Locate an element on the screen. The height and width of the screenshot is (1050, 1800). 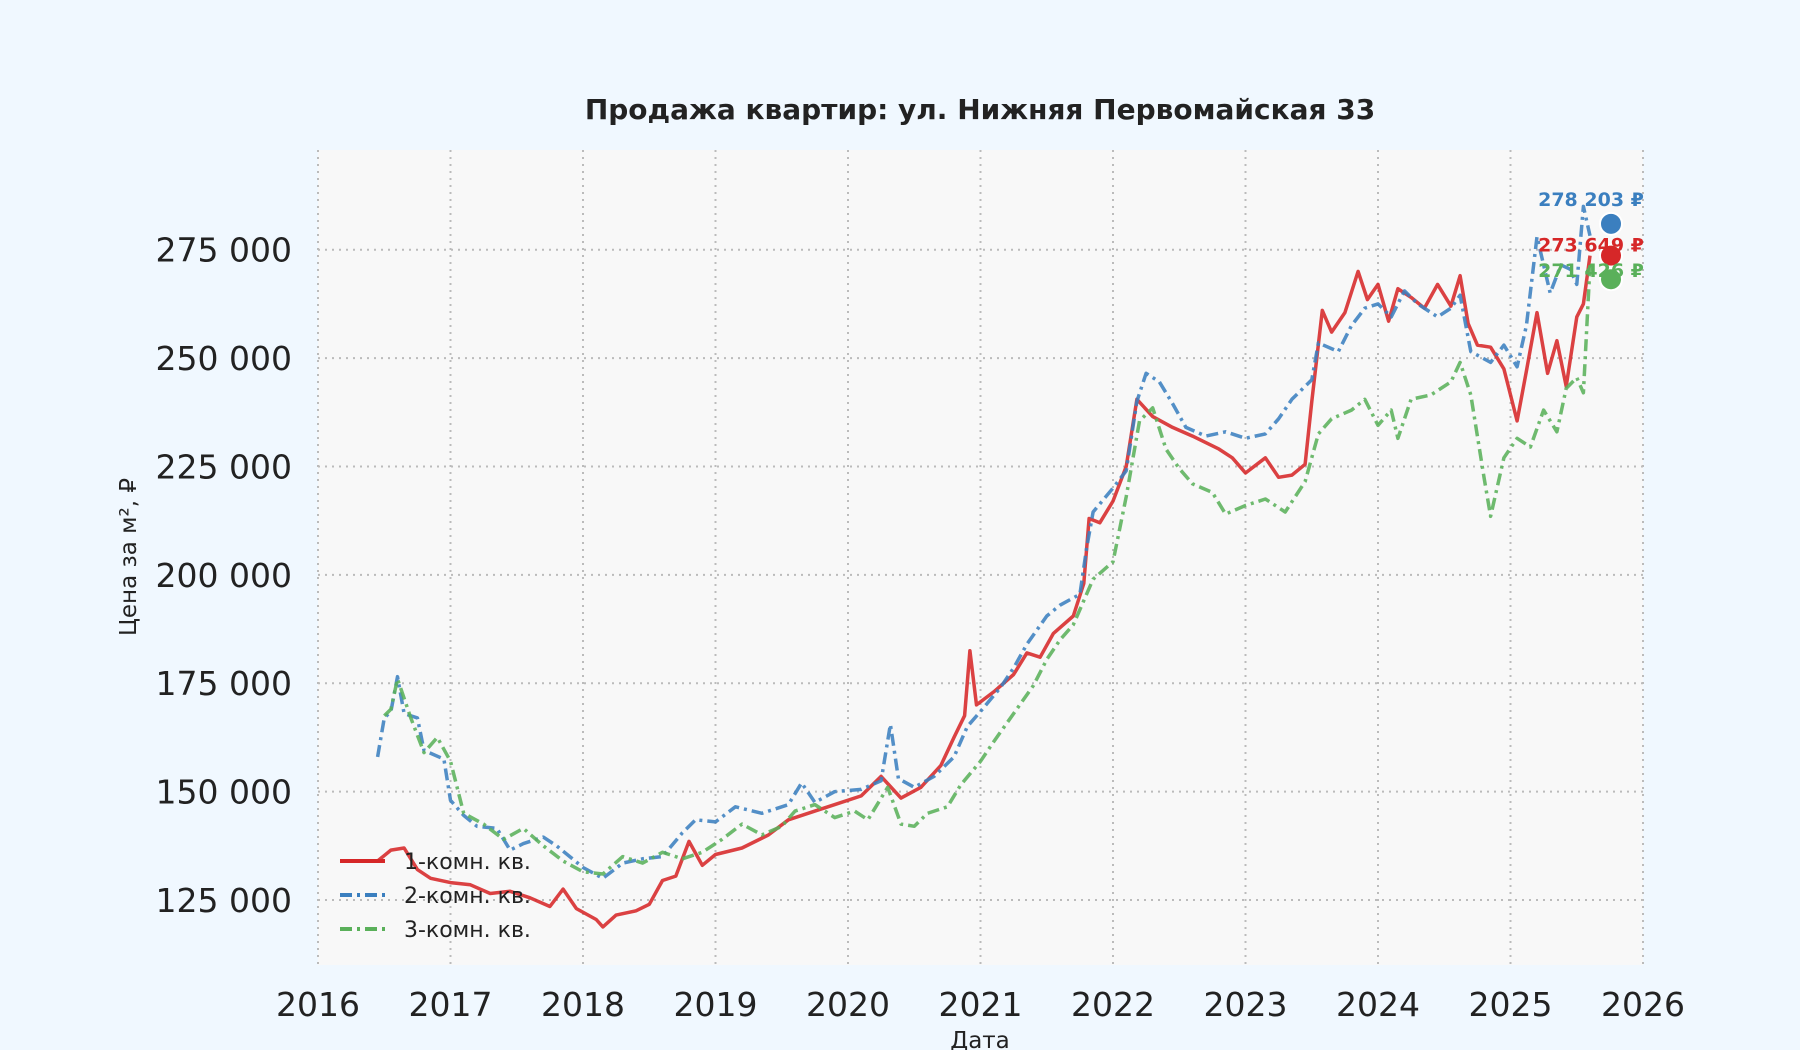
x-tick-label: 2025 is located at coordinates (1511, 1004).